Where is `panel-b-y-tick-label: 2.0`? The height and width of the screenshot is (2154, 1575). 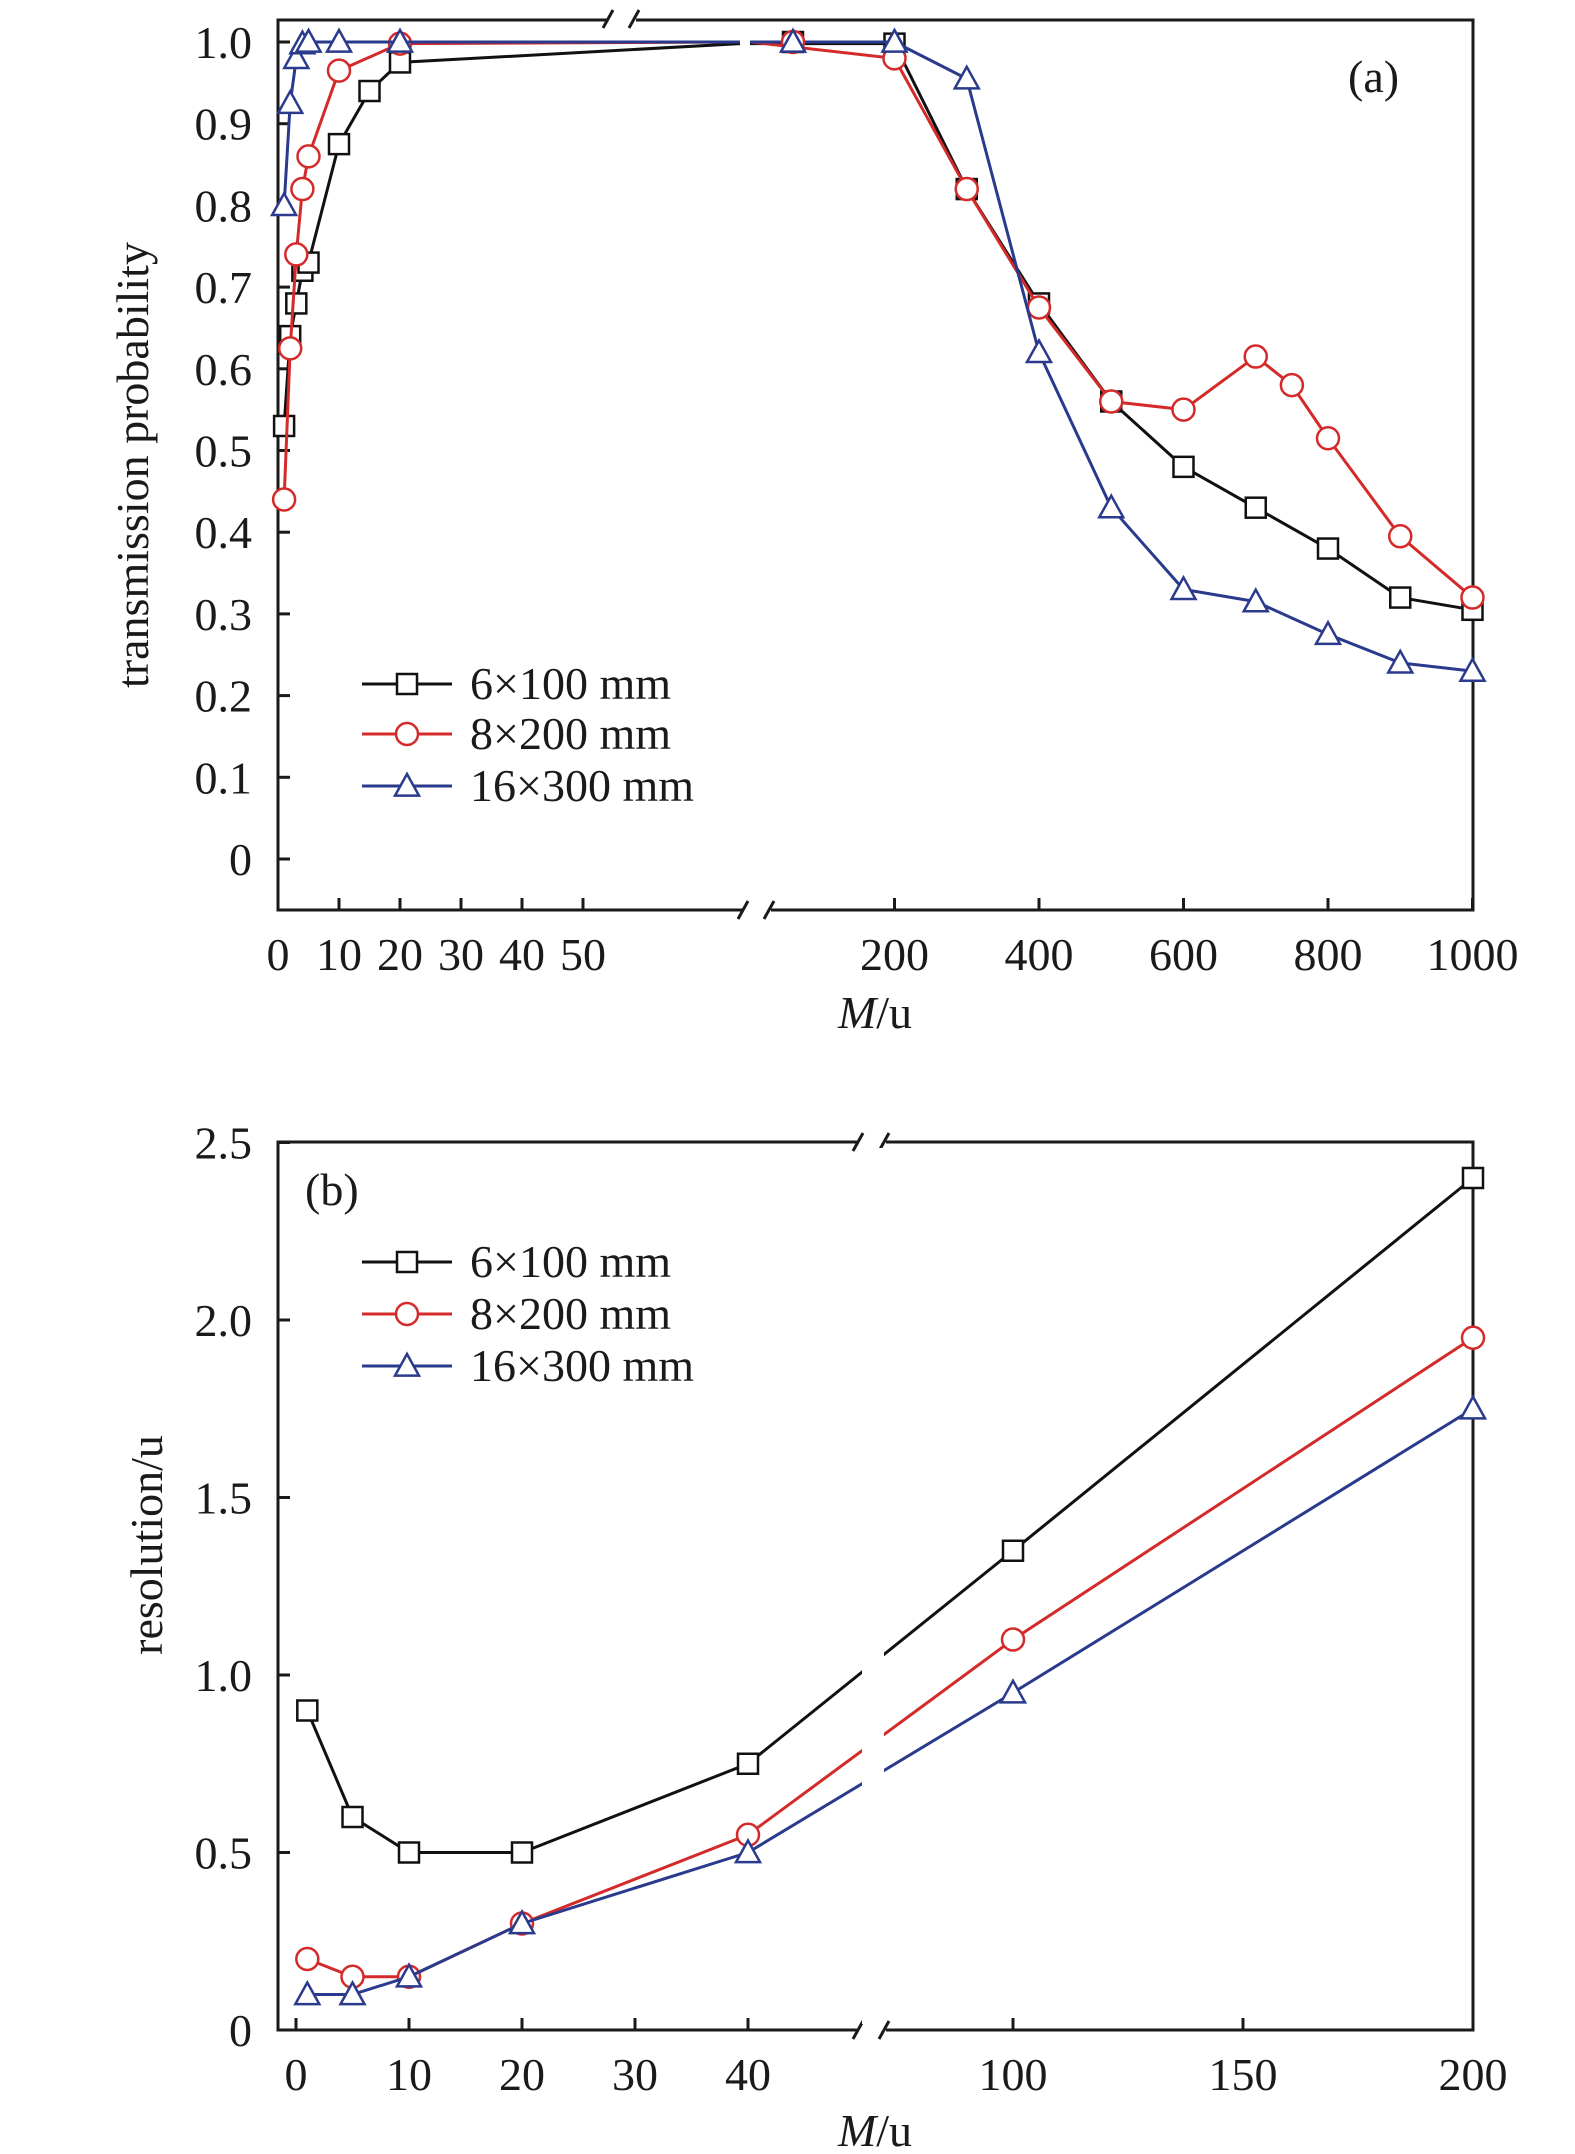 panel-b-y-tick-label: 2.0 is located at coordinates (224, 1320).